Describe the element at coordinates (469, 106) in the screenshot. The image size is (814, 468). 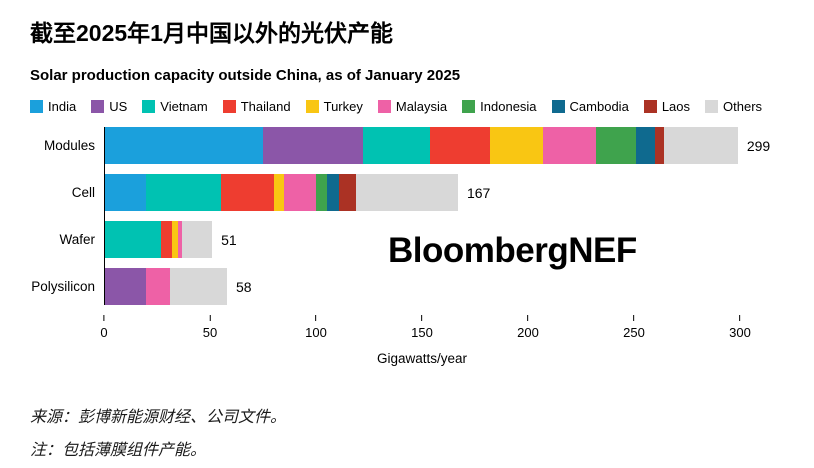
I see `legend-swatch-indonesia` at that location.